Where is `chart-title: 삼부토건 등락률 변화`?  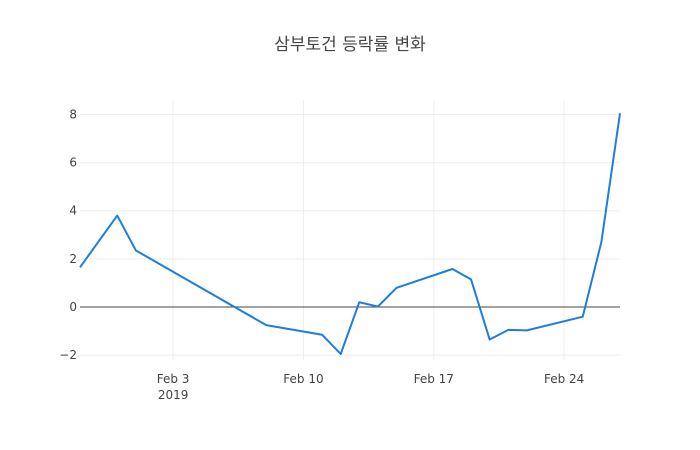 chart-title: 삼부토건 등락률 변화 is located at coordinates (350, 45).